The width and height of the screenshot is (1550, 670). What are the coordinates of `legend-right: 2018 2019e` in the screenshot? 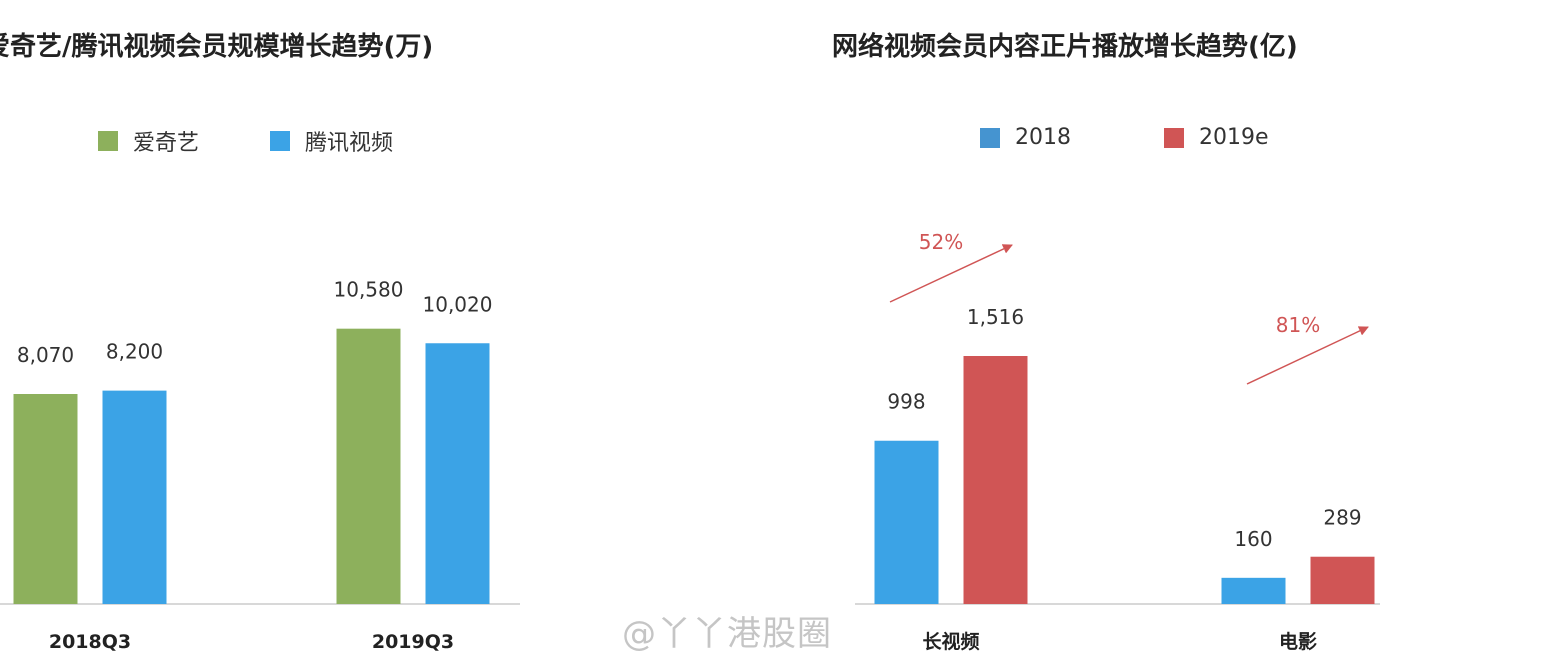 It's located at (1140, 140).